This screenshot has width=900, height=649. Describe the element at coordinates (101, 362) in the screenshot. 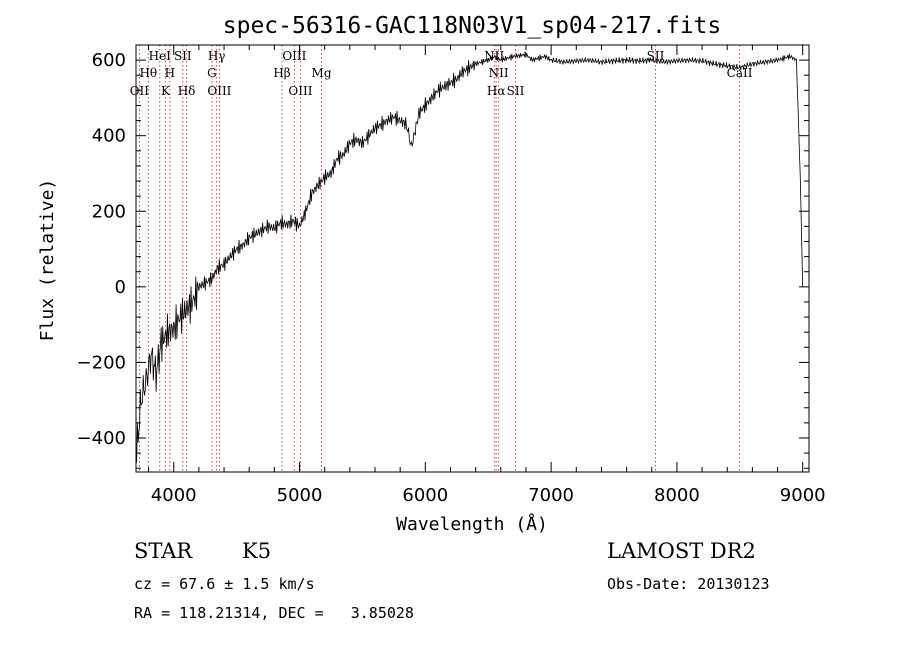

I see `y-tick-label: −200` at that location.